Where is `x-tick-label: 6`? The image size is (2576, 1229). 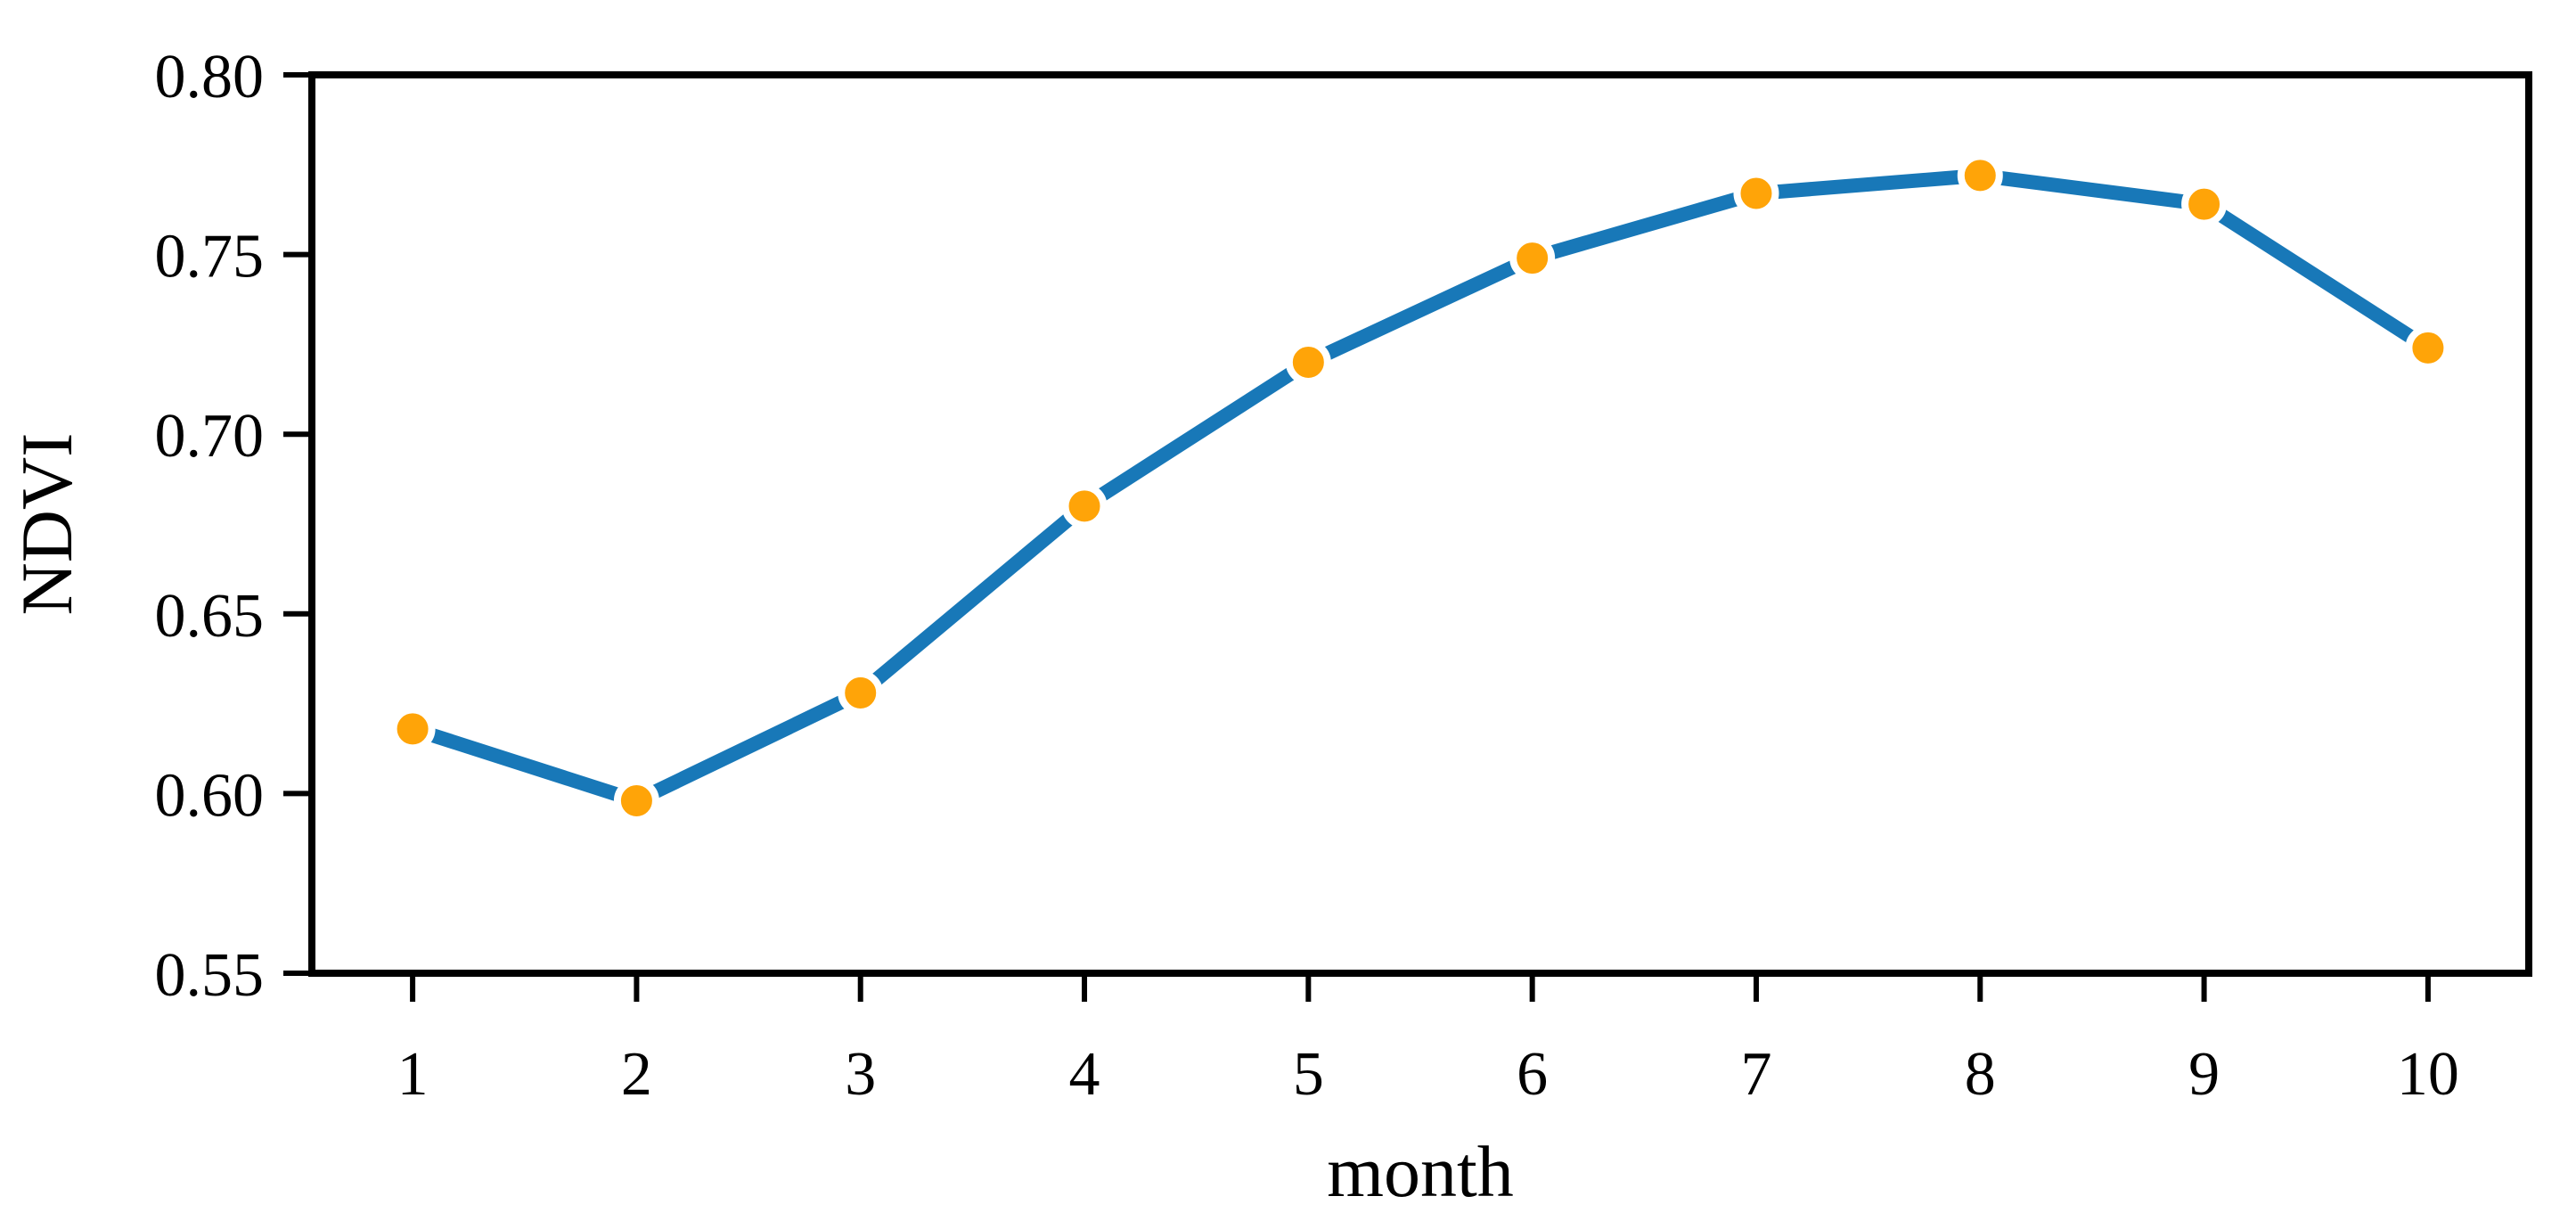
x-tick-label: 6 is located at coordinates (1532, 1074).